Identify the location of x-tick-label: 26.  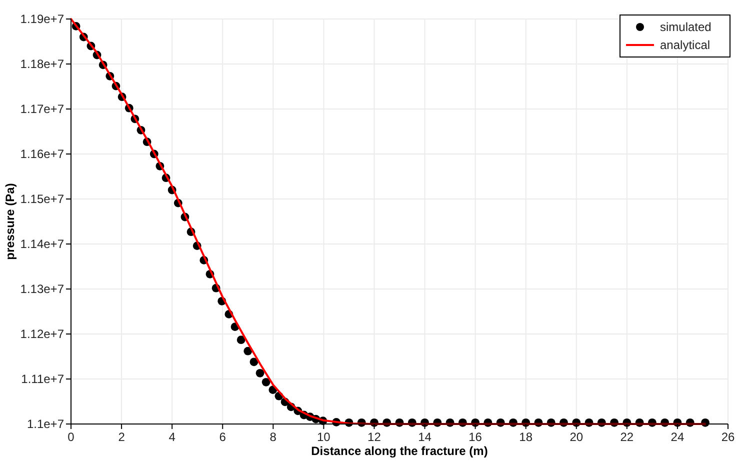
(728, 437).